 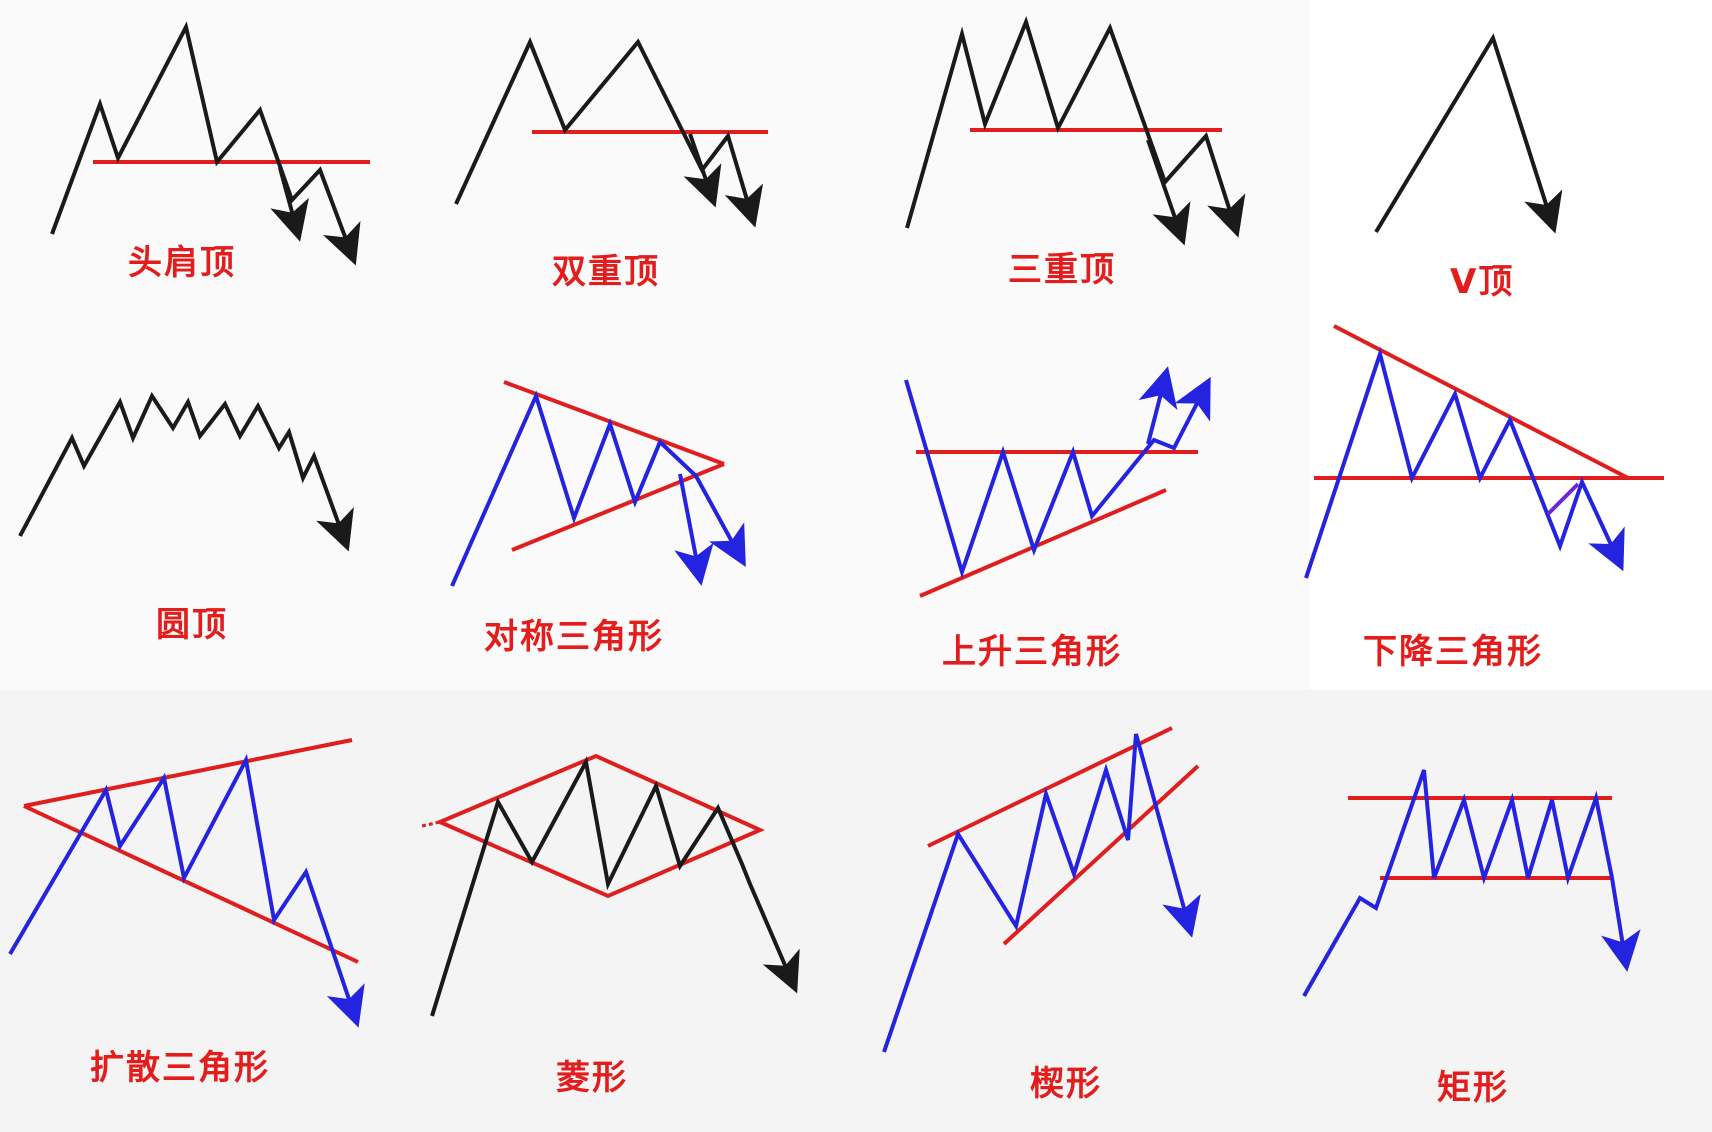 I want to click on pattern-double-top, so click(x=611, y=132).